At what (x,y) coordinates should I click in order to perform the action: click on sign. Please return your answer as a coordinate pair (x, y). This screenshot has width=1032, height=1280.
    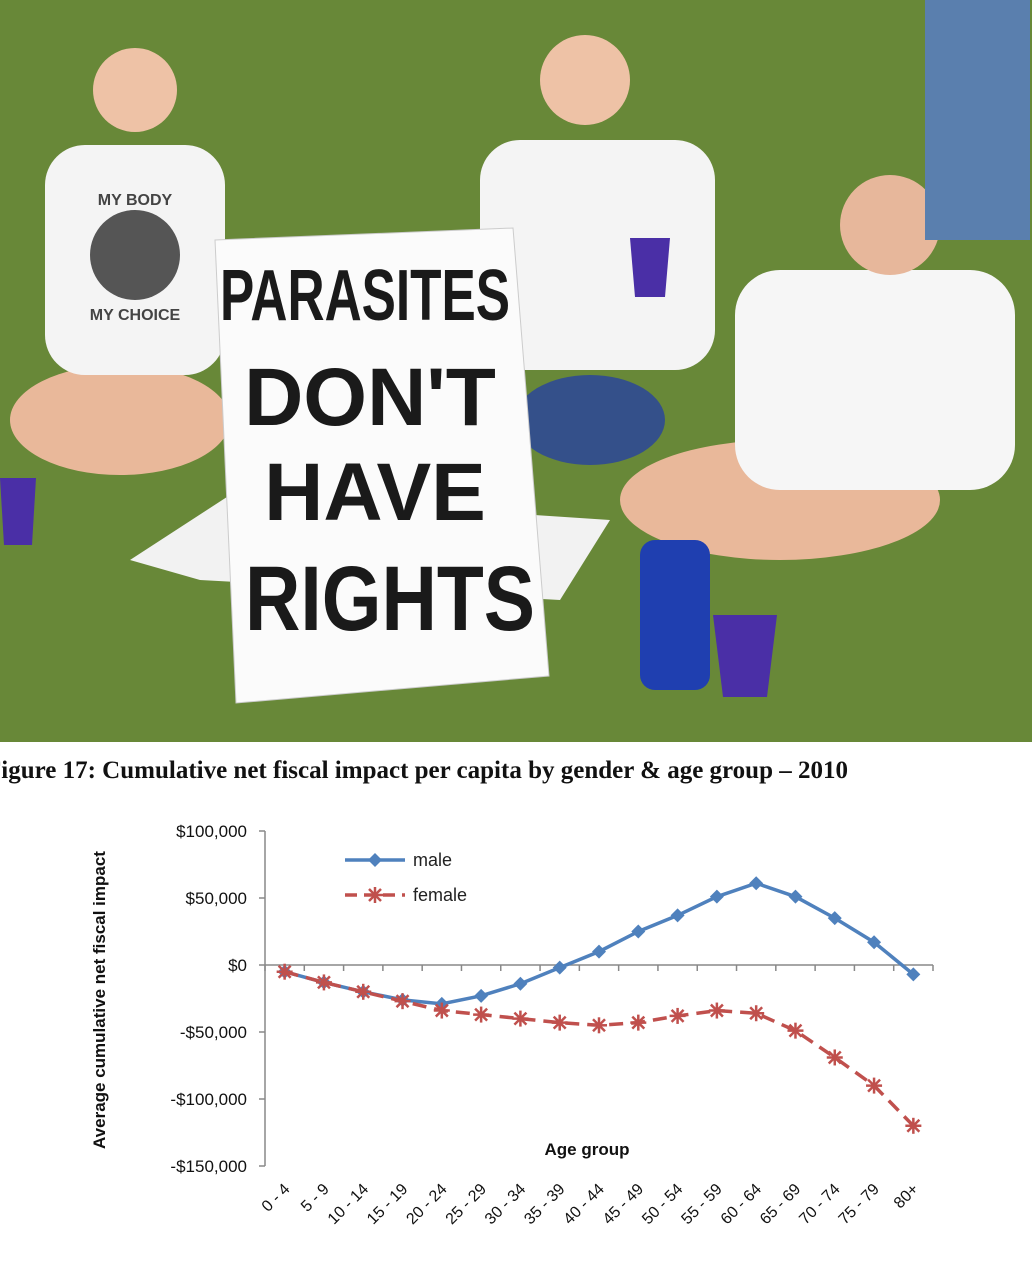
    Looking at the image, I should click on (382, 465).